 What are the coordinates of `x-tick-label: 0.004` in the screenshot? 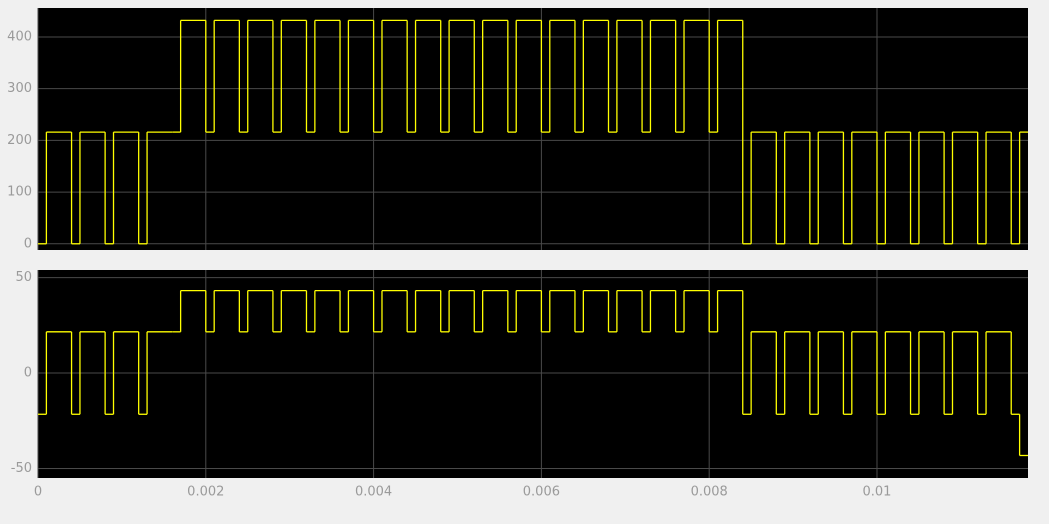 It's located at (373, 492).